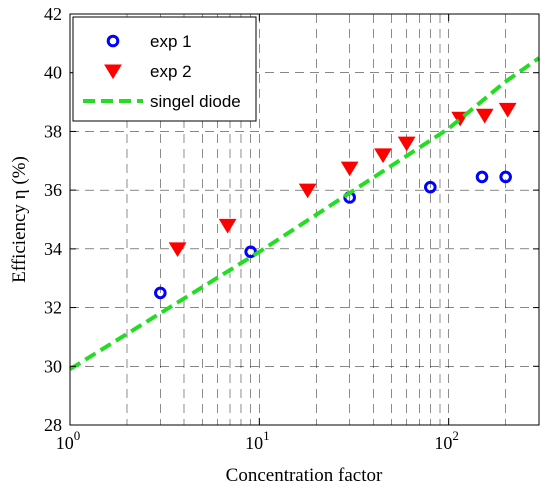  I want to click on legend: exp 1 exp 2 singel diode, so click(164, 69).